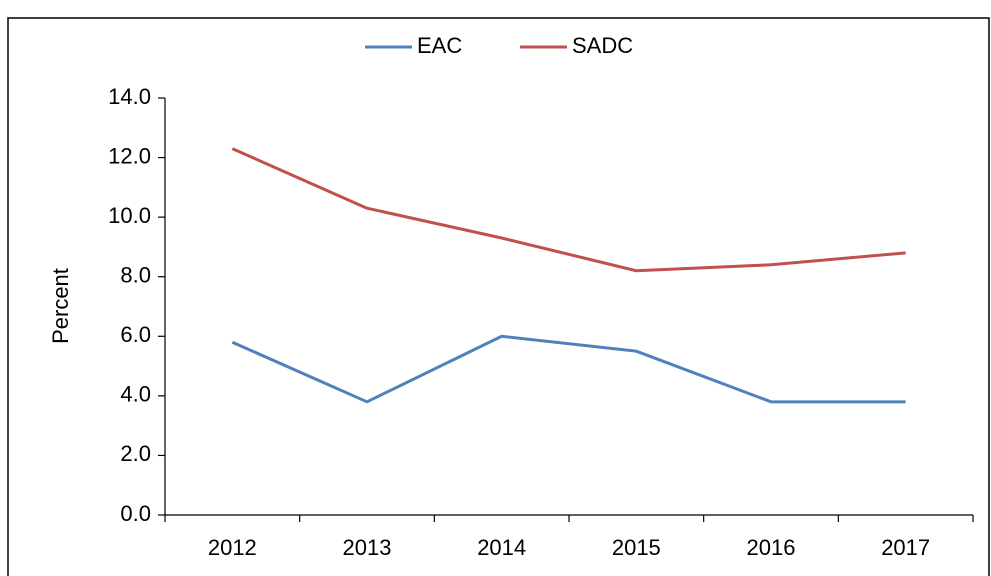 This screenshot has width=991, height=576. Describe the element at coordinates (367, 547) in the screenshot. I see `x-tick-label: 2013` at that location.